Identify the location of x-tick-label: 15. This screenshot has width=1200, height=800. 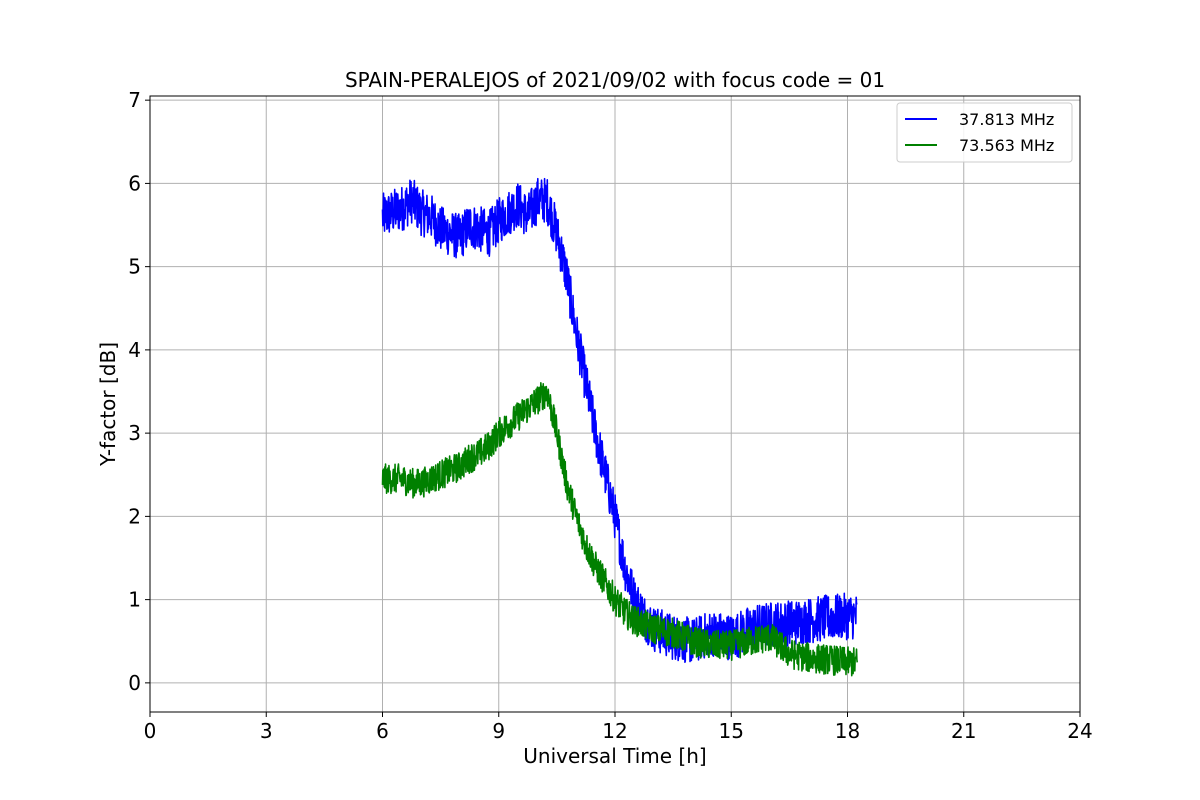
(731, 731).